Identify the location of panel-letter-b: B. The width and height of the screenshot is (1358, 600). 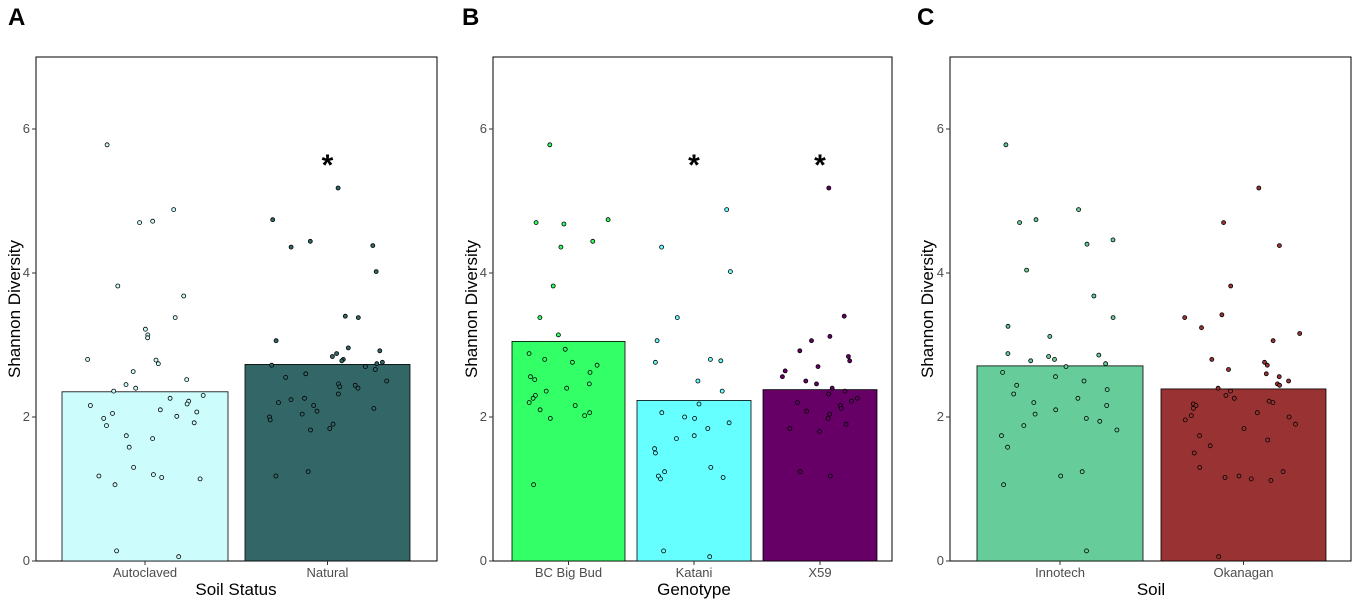
(470, 17).